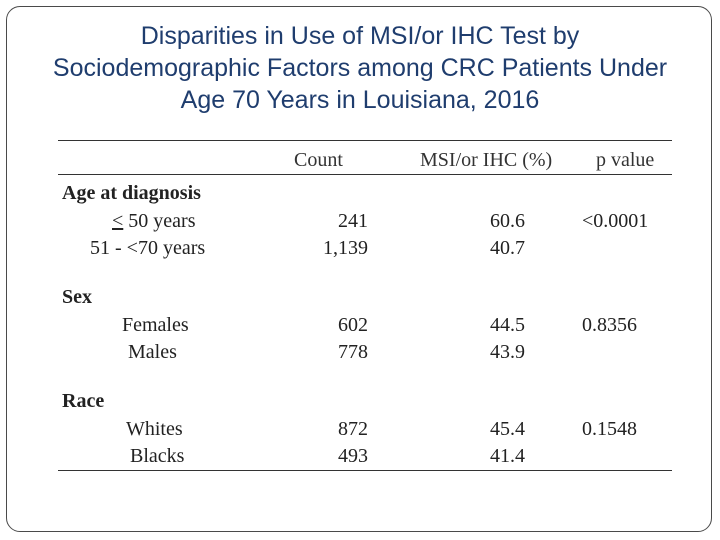 This screenshot has width=720, height=540. Describe the element at coordinates (609, 429) in the screenshot. I see `p-race: 0.1548` at that location.